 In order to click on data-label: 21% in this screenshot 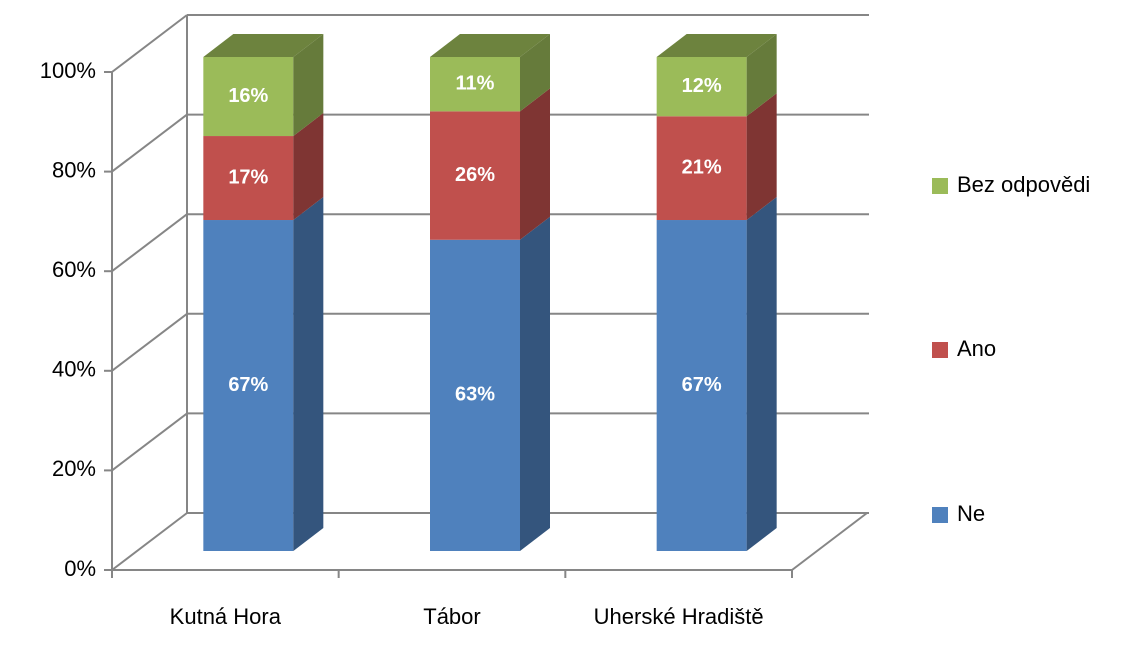, I will do `click(702, 167)`.